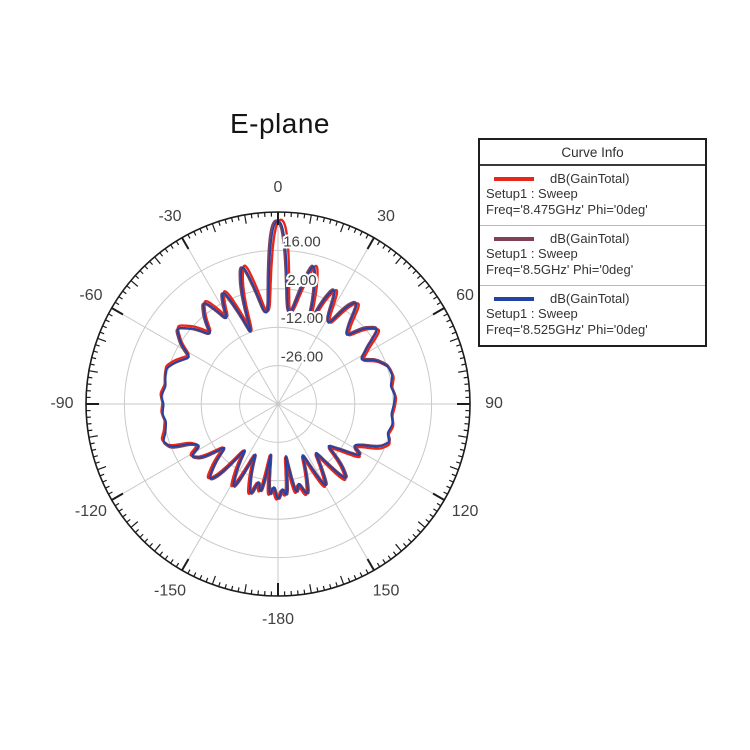 The width and height of the screenshot is (750, 750). What do you see at coordinates (301, 280) in the screenshot?
I see `svg-text: 2.00` at bounding box center [301, 280].